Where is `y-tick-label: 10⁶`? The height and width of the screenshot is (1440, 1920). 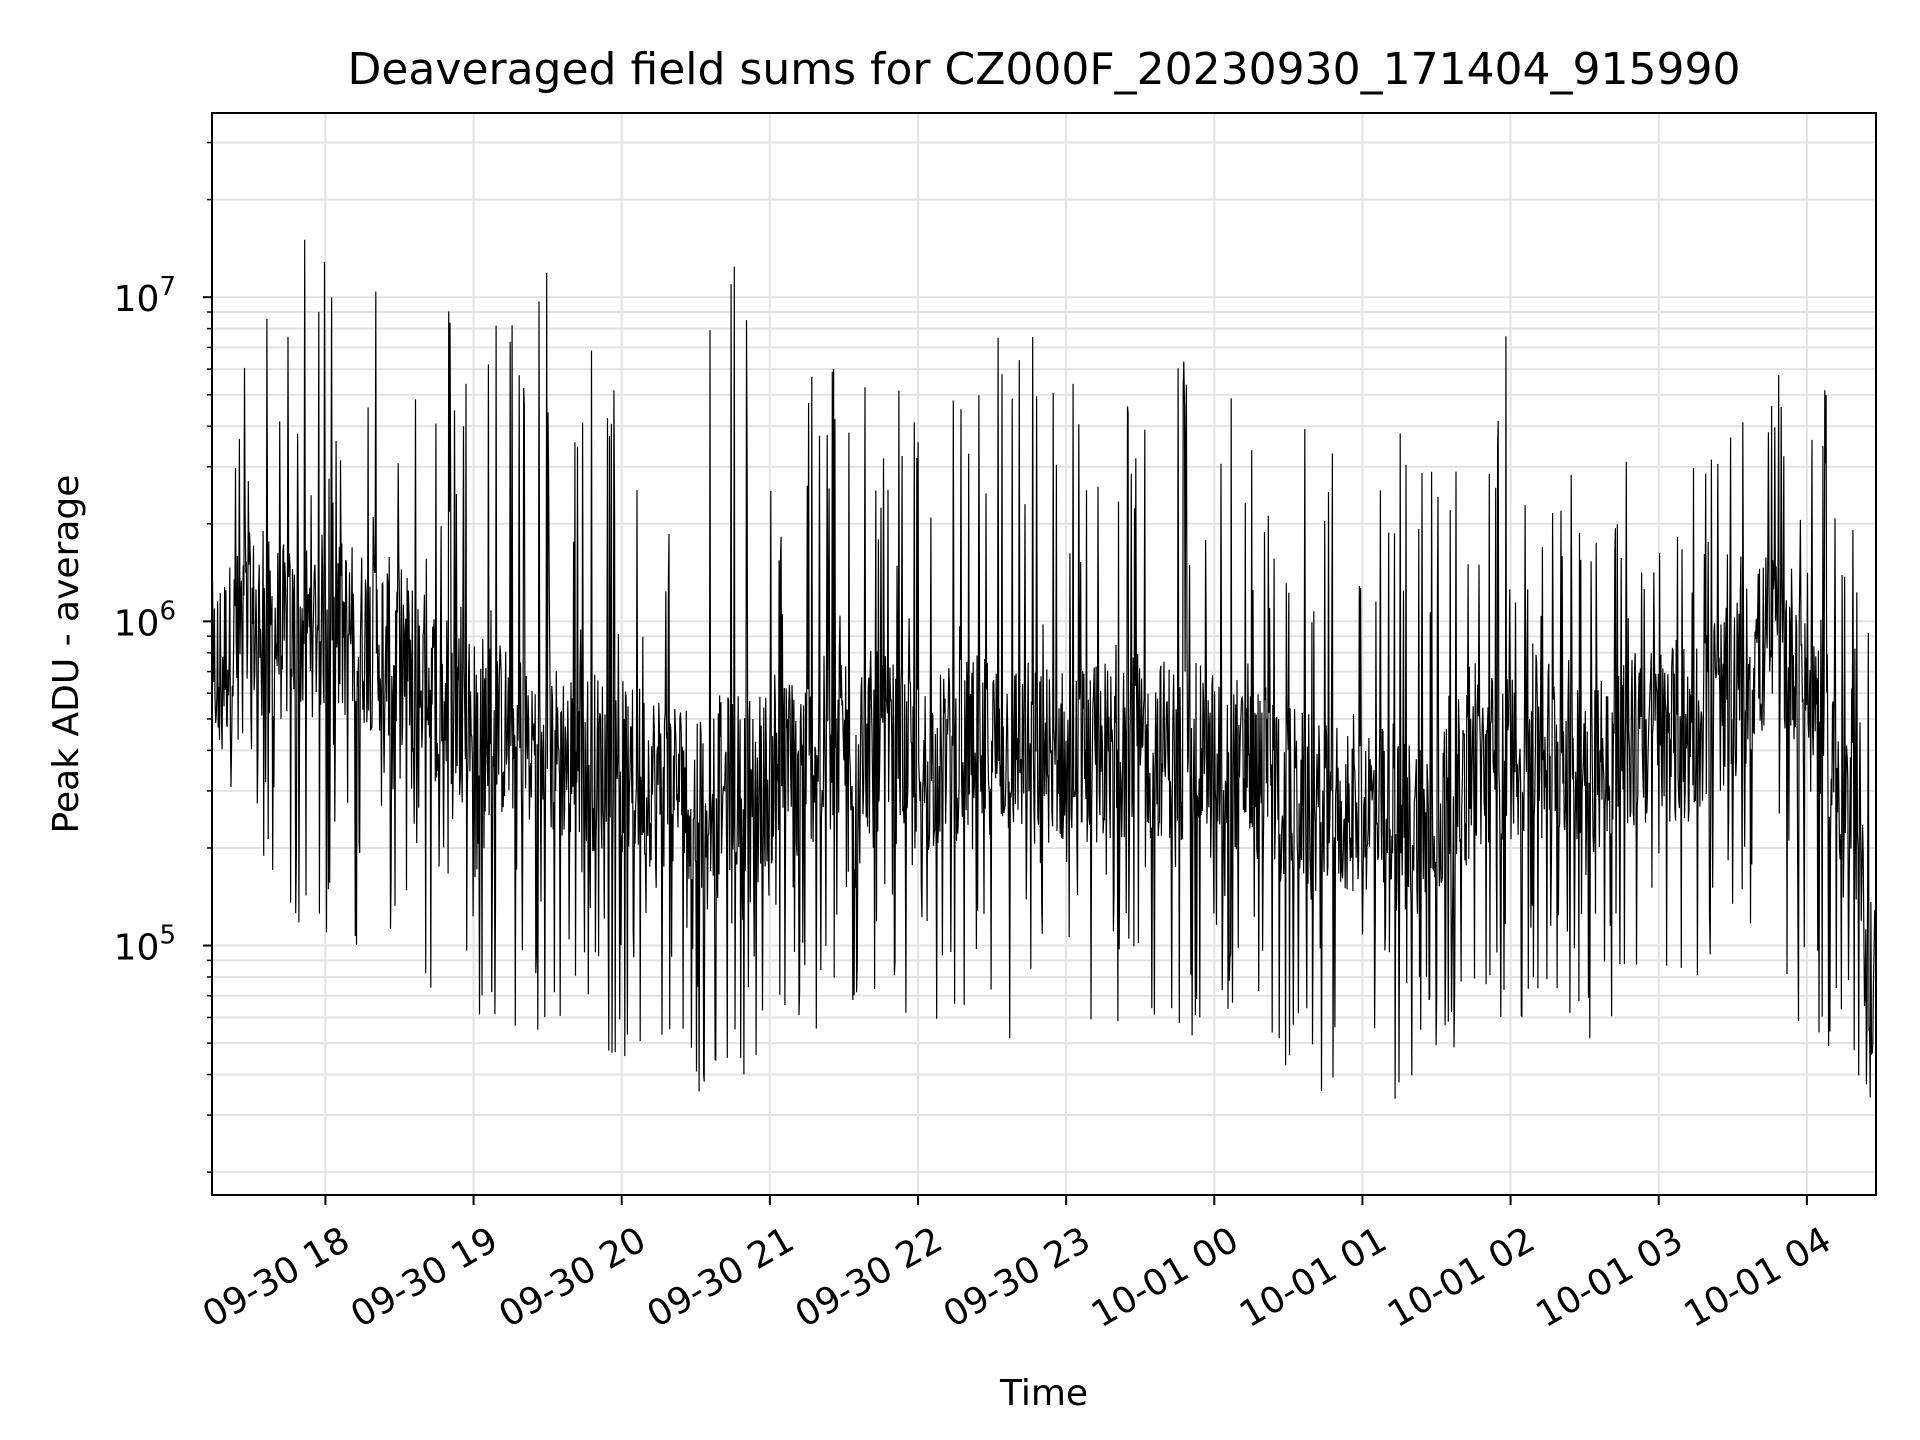
y-tick-label: 10⁶ is located at coordinates (145, 620).